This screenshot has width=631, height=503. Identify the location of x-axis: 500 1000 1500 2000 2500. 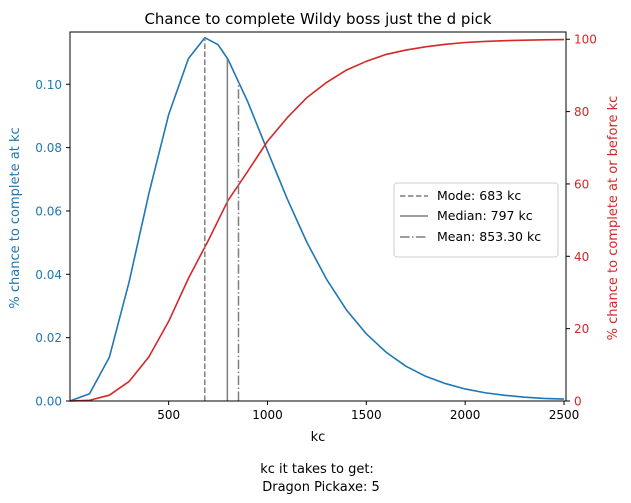
(368, 411).